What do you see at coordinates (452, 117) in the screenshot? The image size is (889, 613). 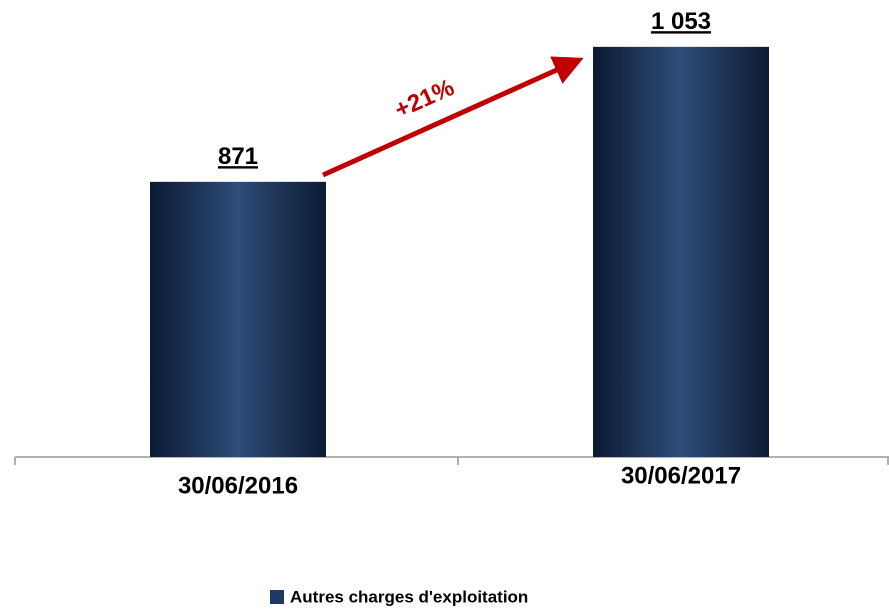 I see `growth-arrow` at bounding box center [452, 117].